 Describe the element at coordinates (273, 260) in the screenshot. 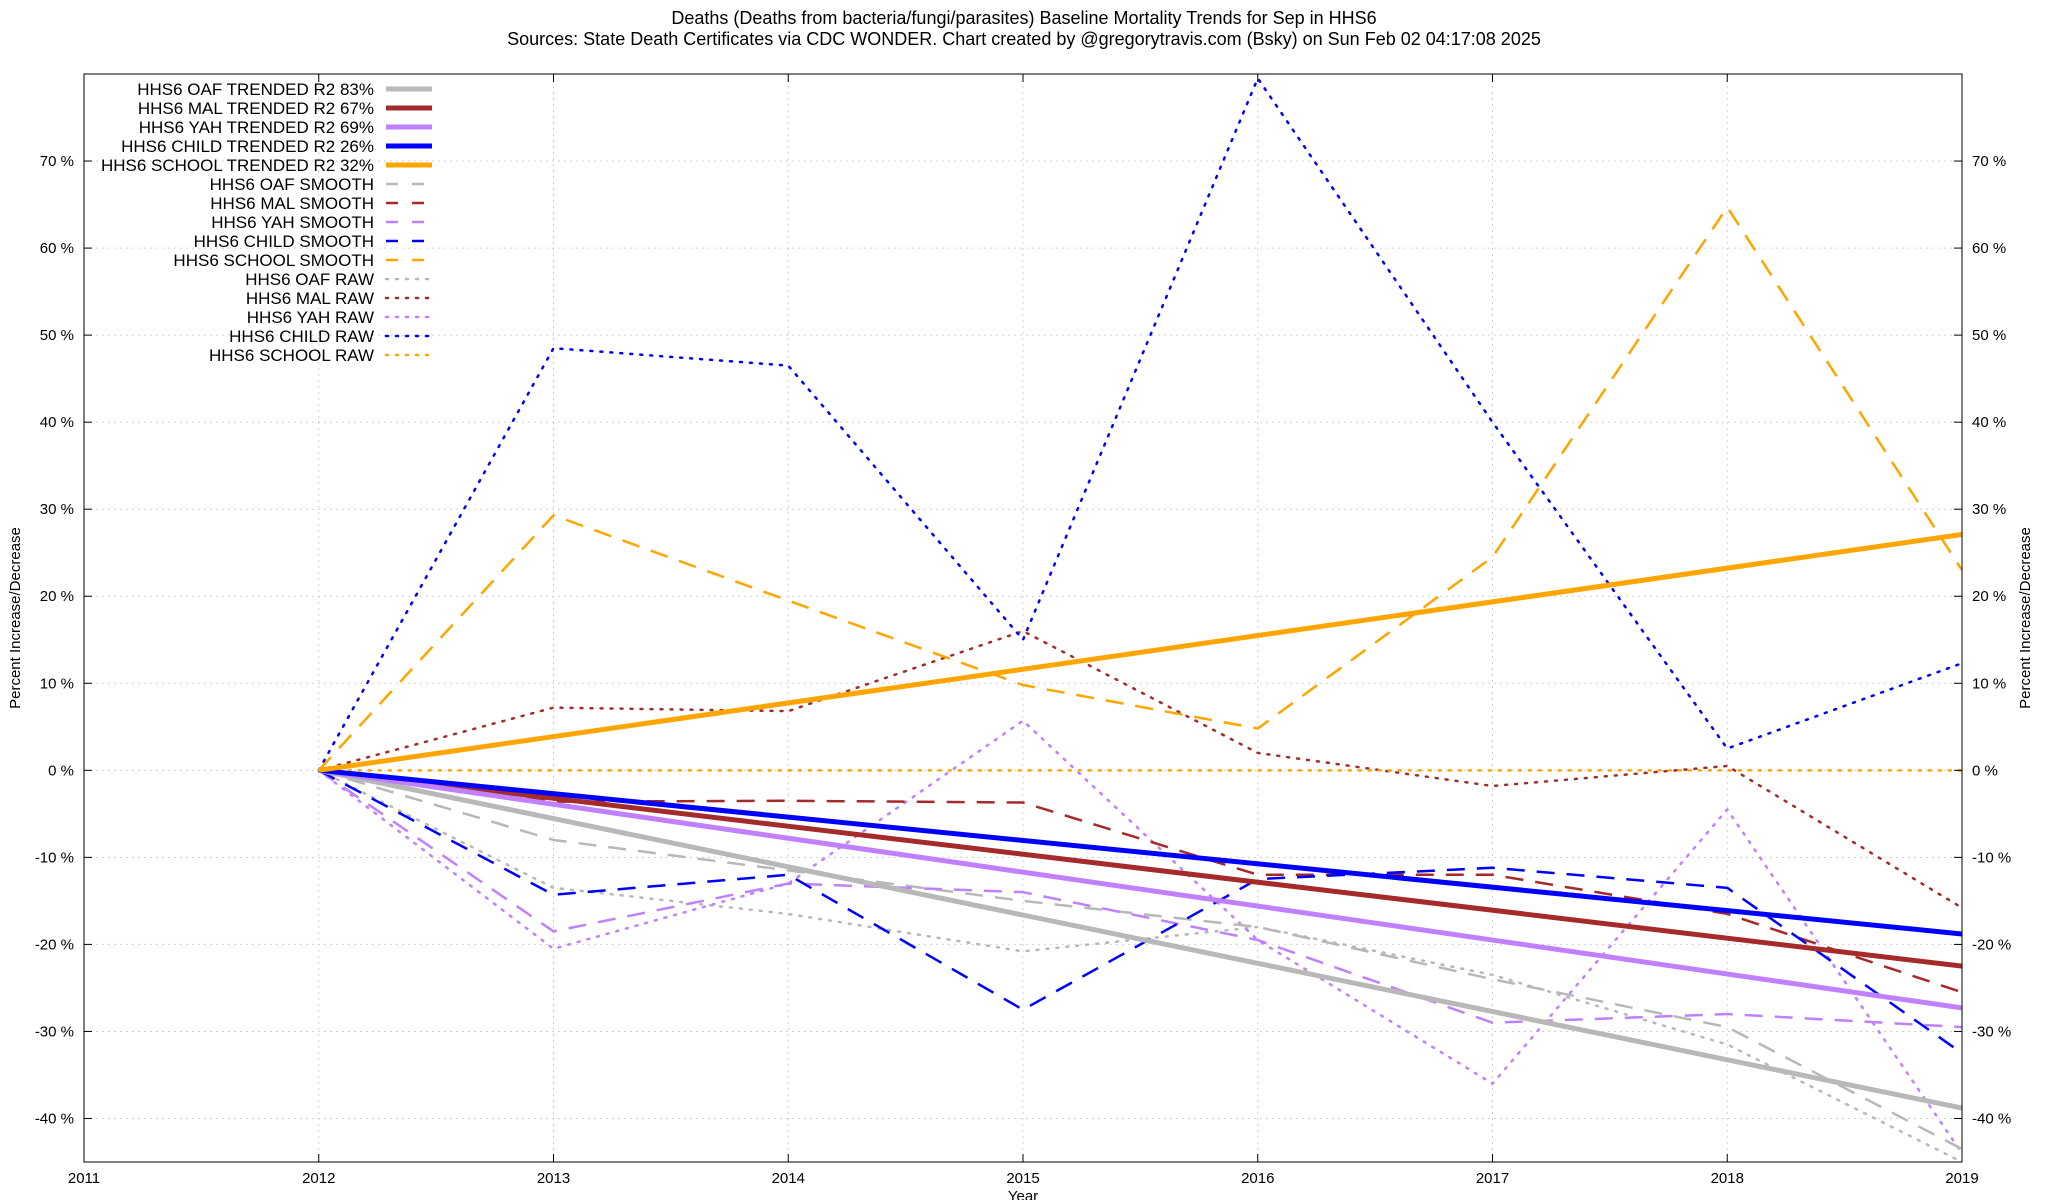

I see `legend-label: HHS6 SCHOOL SMOOTH` at that location.